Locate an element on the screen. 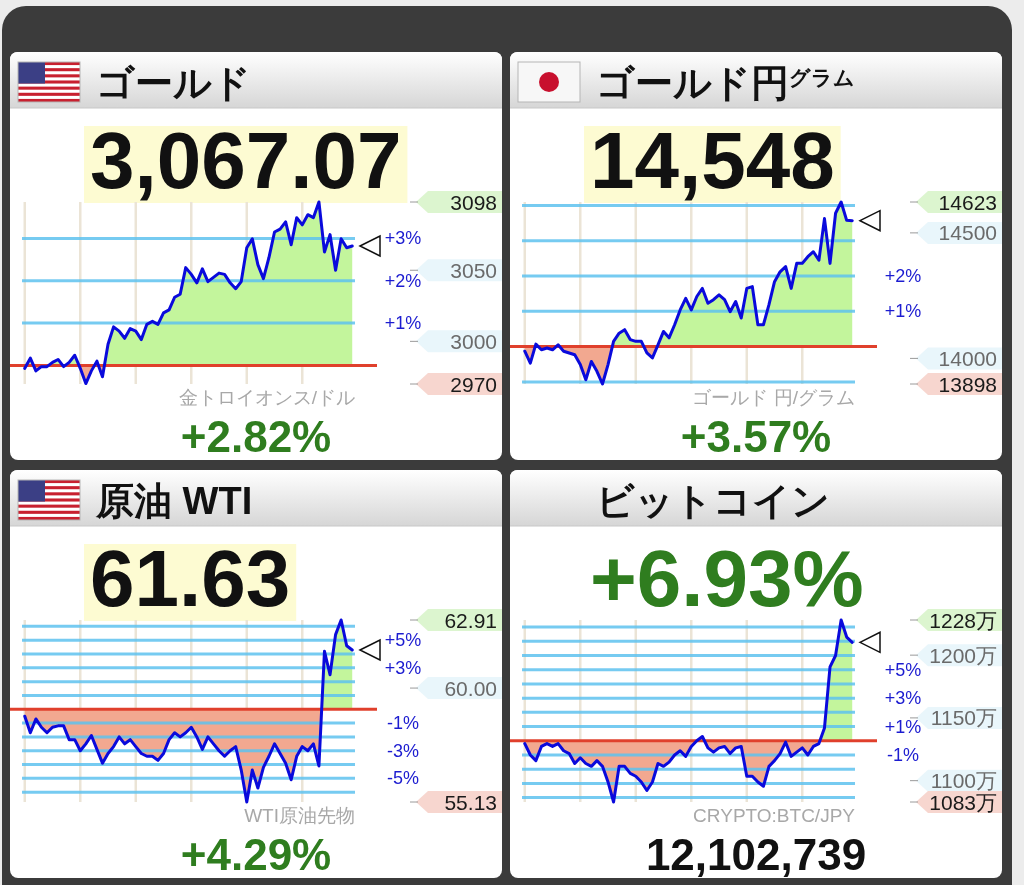  chart-title: 原油 WTI is located at coordinates (174, 501).